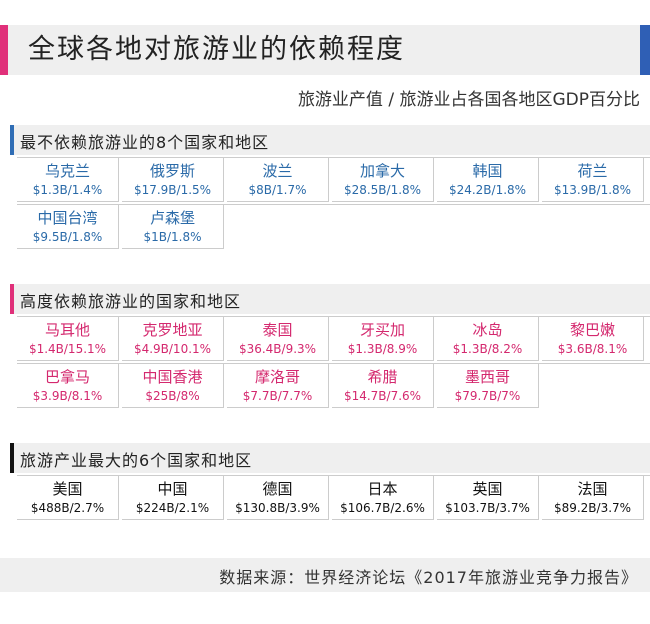  I want to click on region-name: 加拿大, so click(382, 171).